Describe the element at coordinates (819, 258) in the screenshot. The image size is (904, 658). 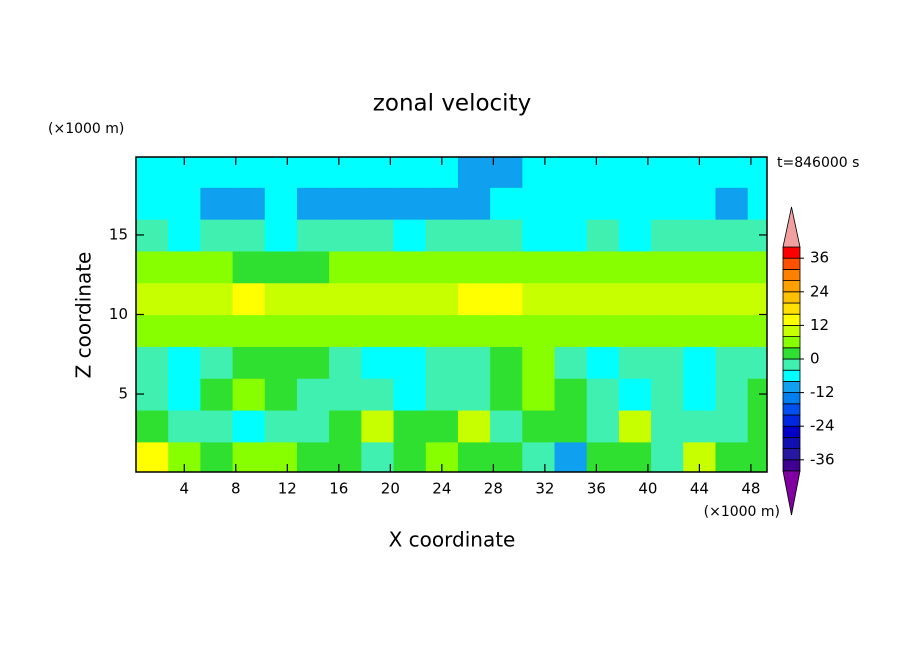
I see `colorbar-tick-label: 36` at that location.